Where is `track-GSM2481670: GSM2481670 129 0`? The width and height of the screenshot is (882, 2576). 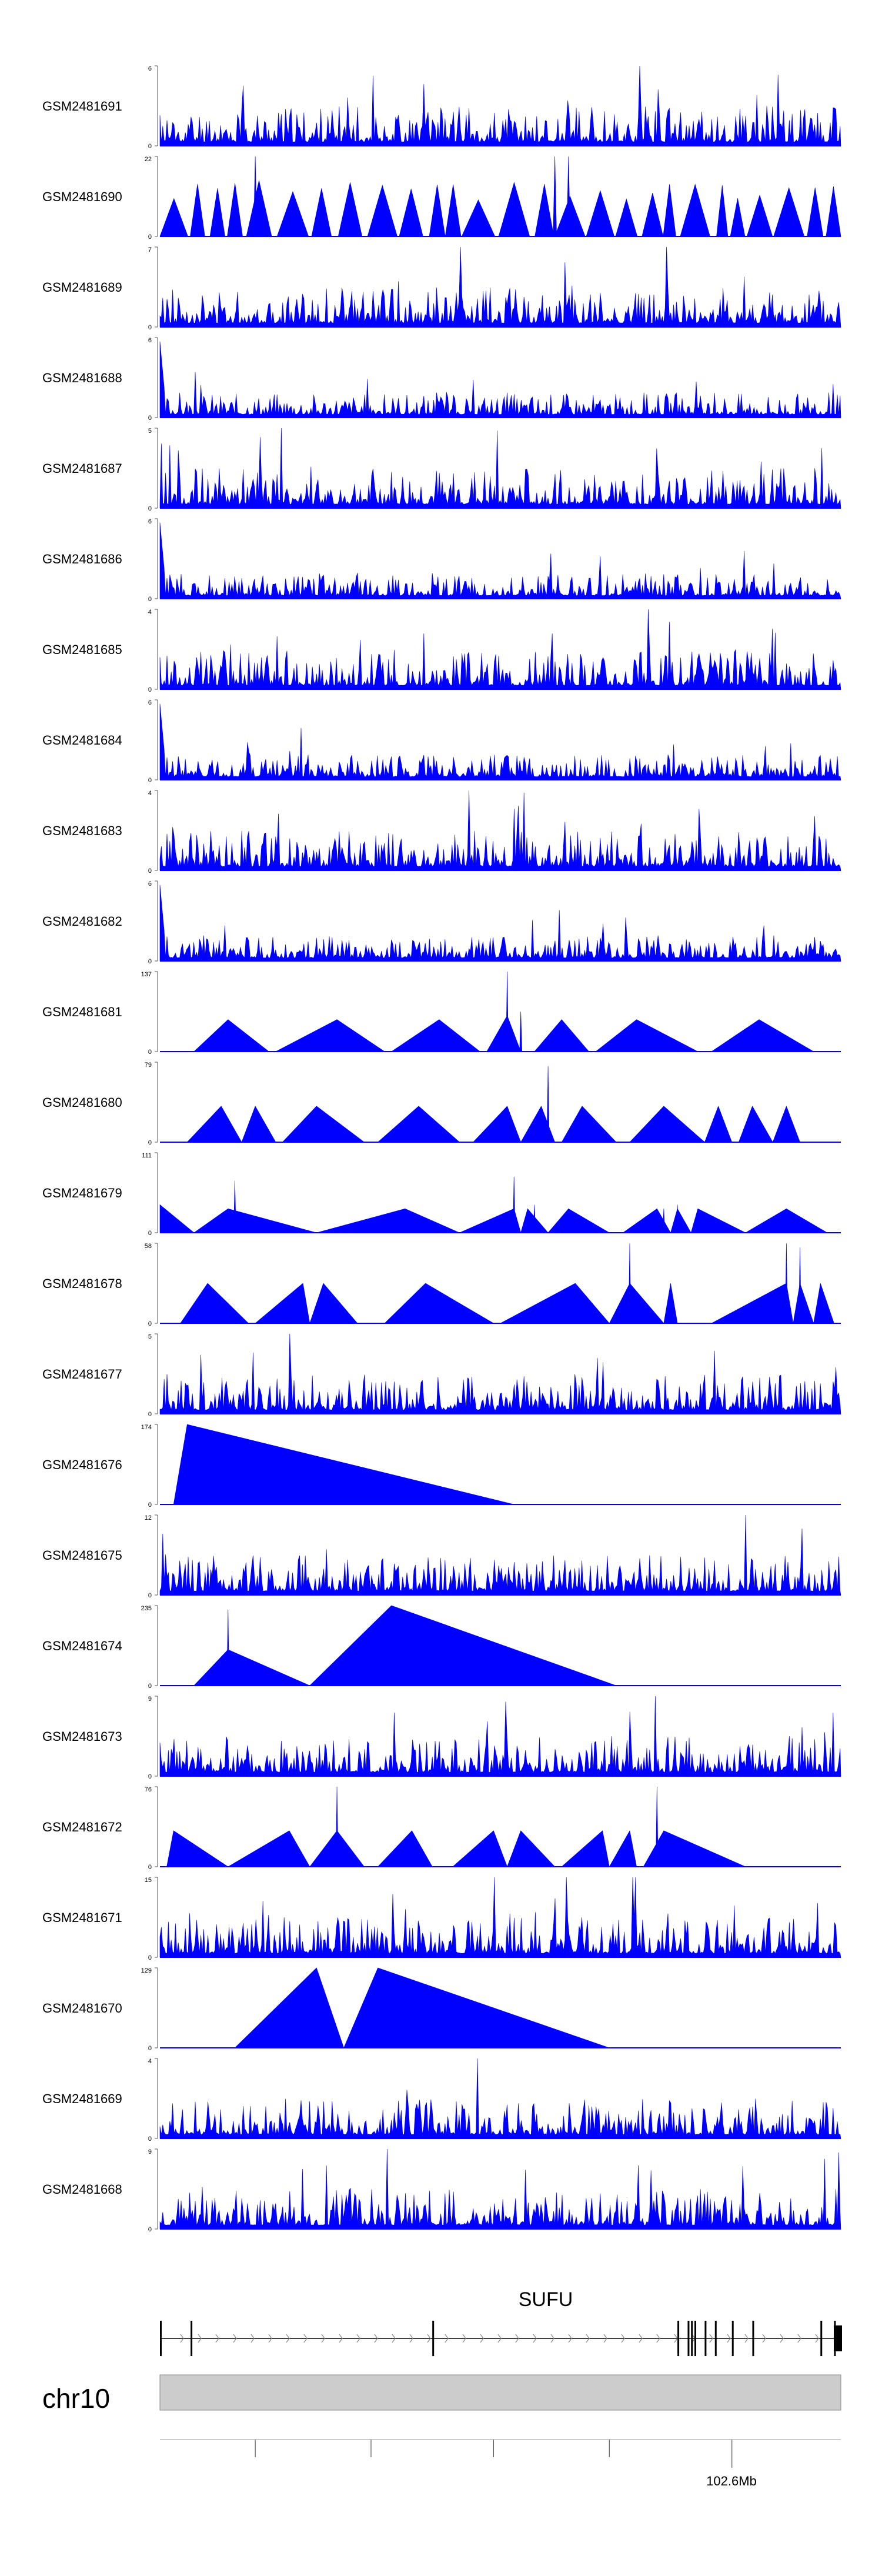
track-GSM2481670: GSM2481670 129 0 is located at coordinates (441, 2009).